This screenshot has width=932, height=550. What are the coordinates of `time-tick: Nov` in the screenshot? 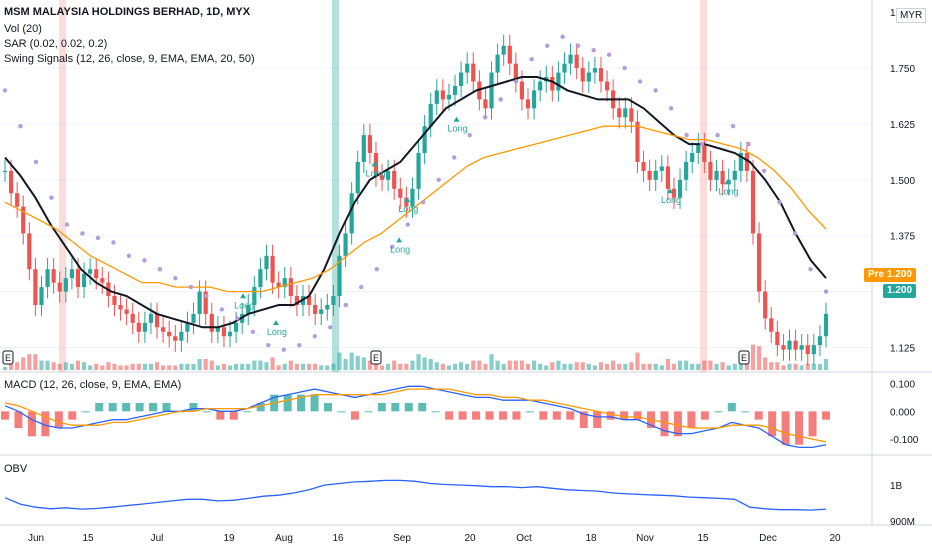 It's located at (645, 538).